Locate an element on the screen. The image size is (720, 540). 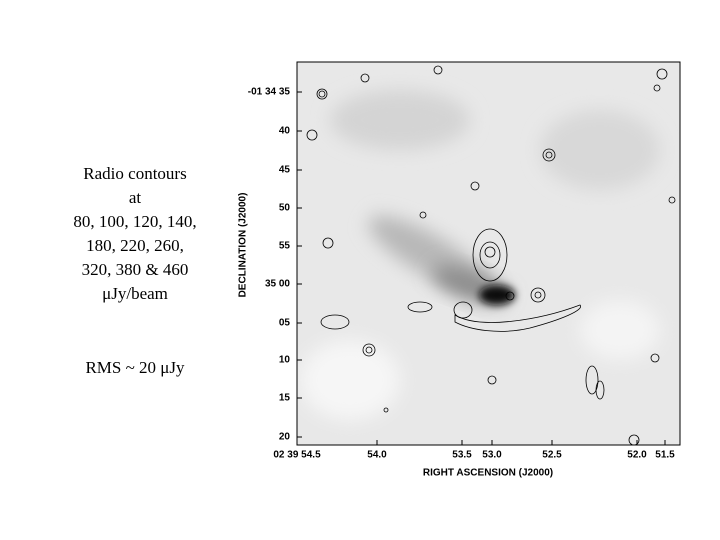
x-tick-label: 52.5 is located at coordinates (552, 455).